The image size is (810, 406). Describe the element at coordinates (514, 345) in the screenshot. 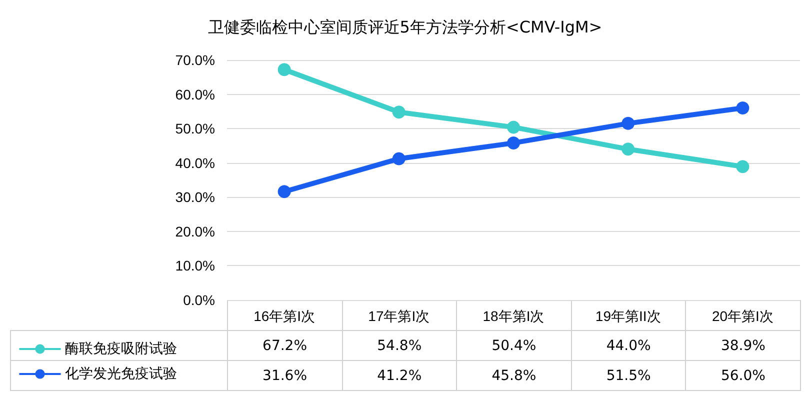

I see `data-label: 50.4%` at that location.